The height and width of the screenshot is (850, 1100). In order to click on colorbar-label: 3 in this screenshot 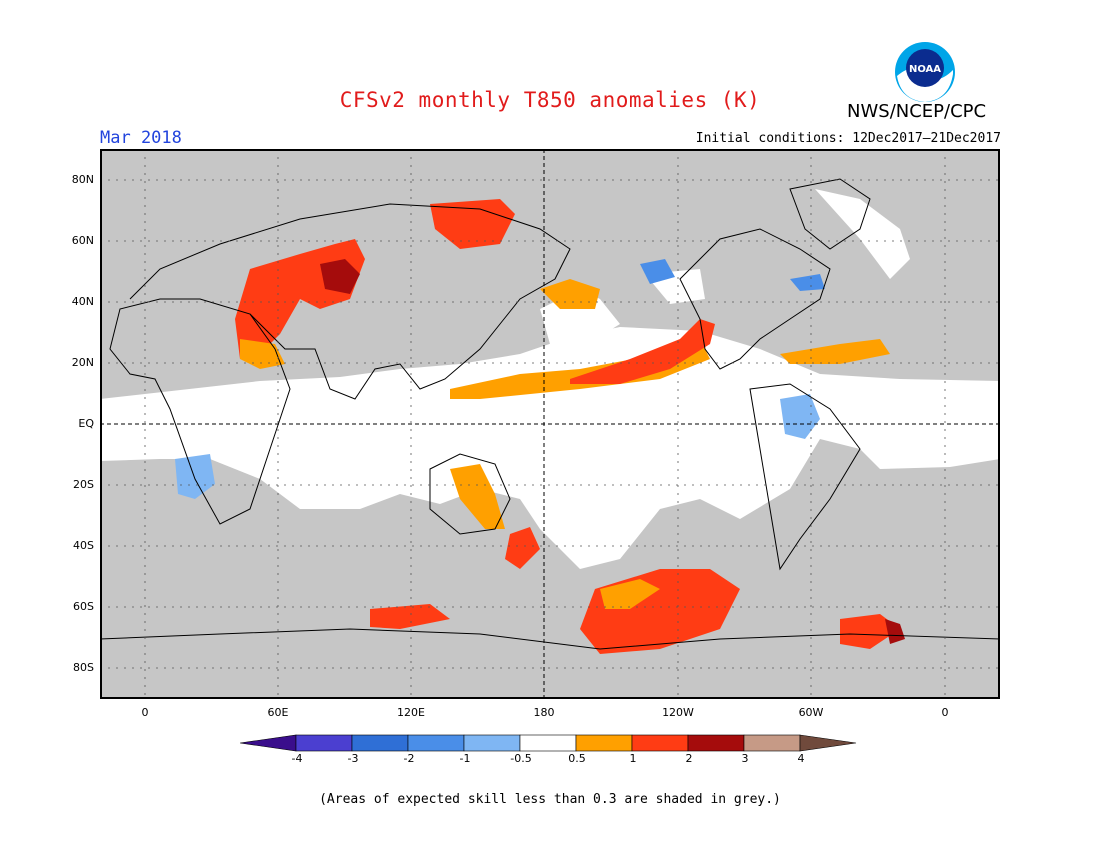, I will do `click(745, 758)`.